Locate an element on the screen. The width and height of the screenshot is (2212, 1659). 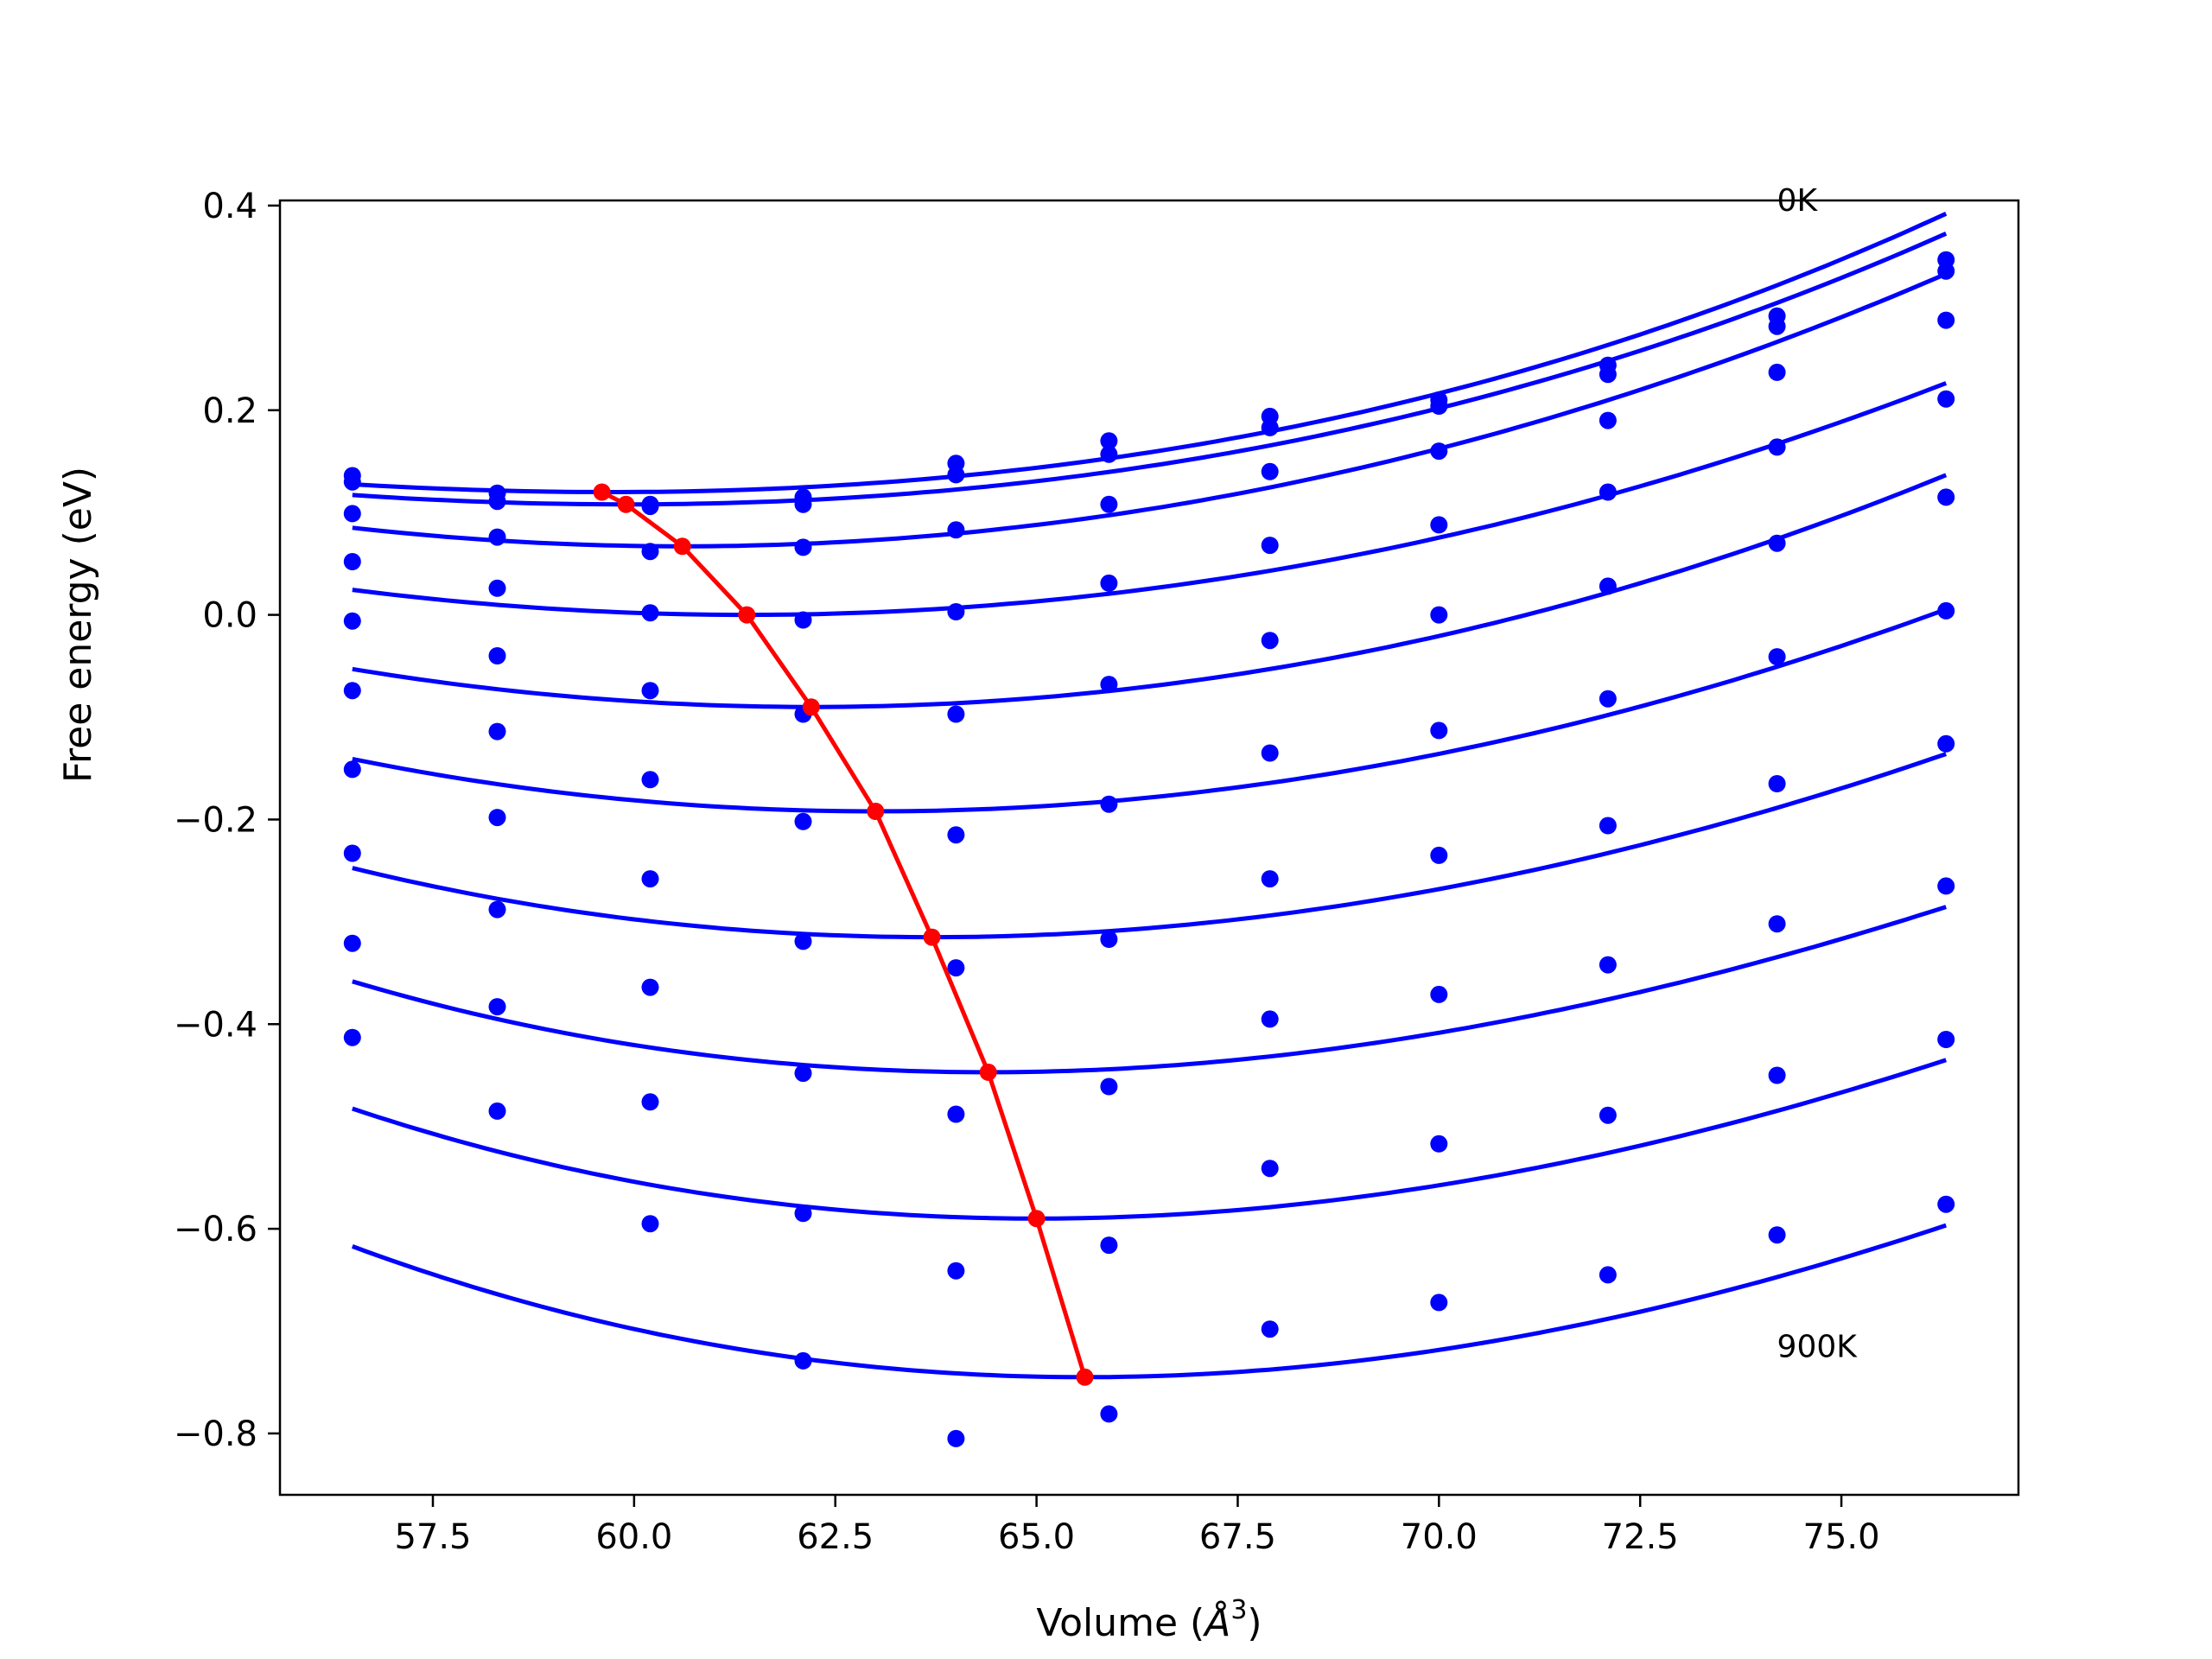
x-axis-label-power: 3 is located at coordinates (1238, 1610).